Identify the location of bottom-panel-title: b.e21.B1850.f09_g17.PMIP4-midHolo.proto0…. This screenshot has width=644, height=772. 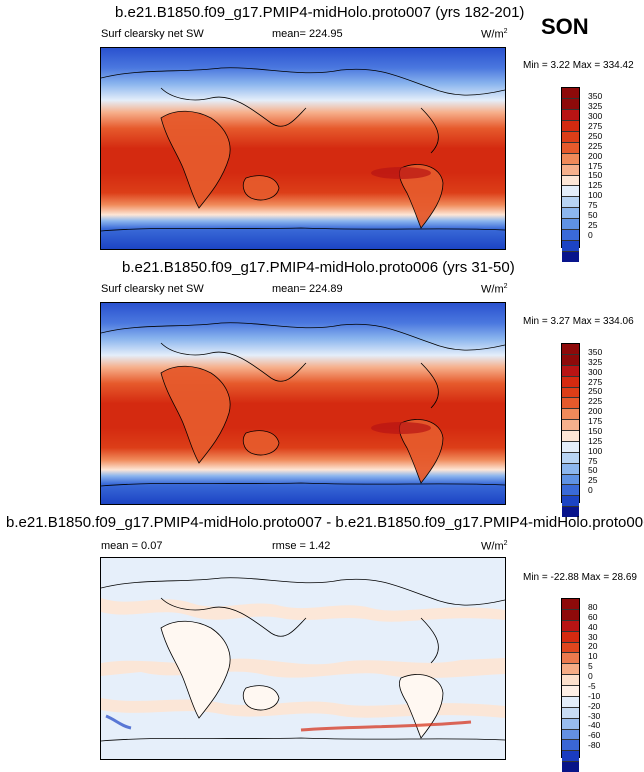
(325, 522).